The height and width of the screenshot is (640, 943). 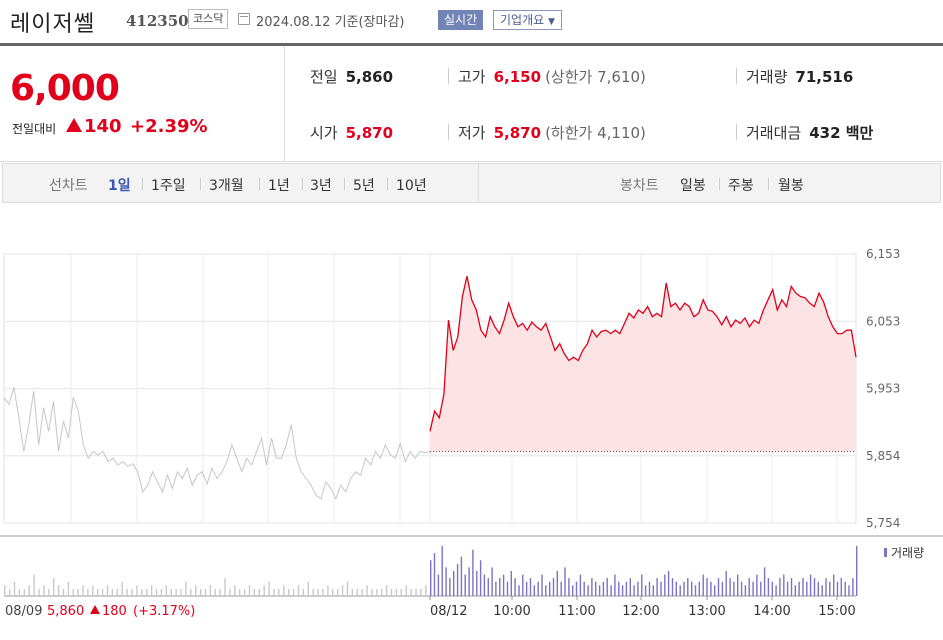 What do you see at coordinates (643, 364) in the screenshot?
I see `today-area` at bounding box center [643, 364].